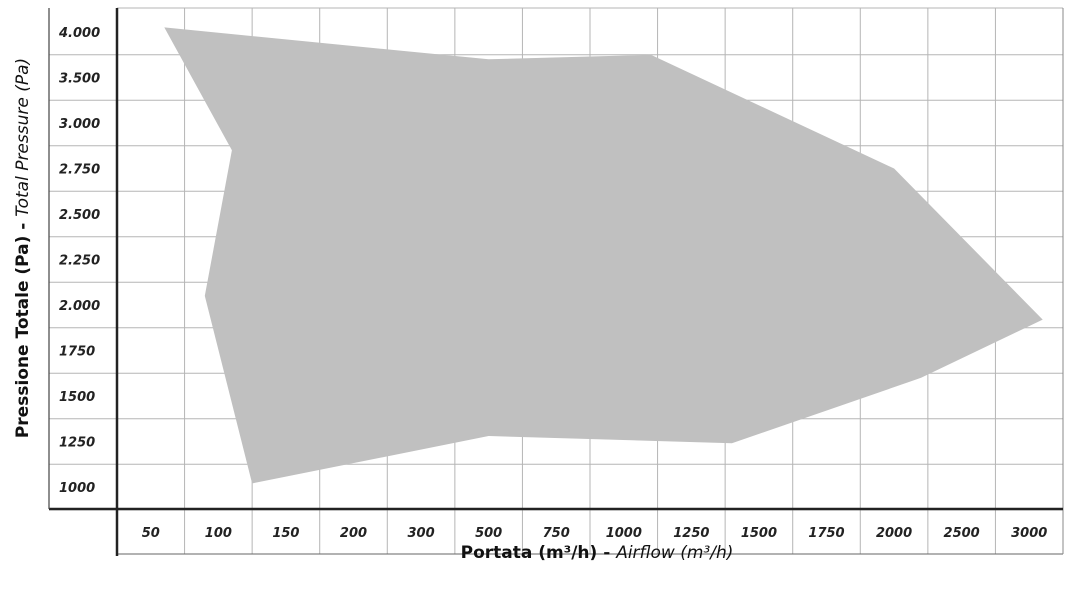 Image resolution: width=1075 pixels, height=590 pixels. I want to click on y-tick-label: 1750, so click(77, 352).